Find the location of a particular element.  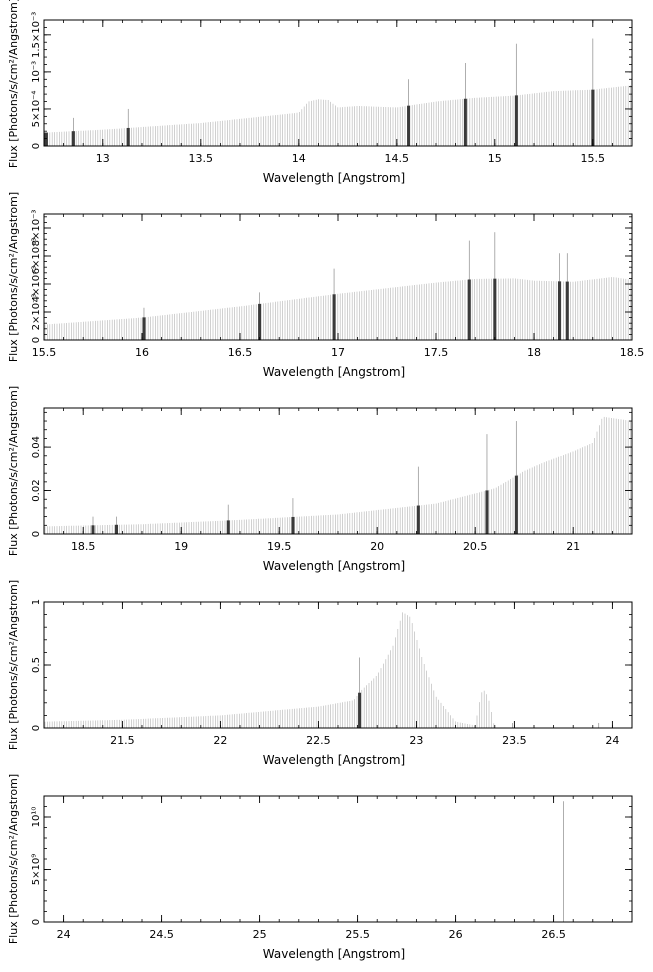

x-tick-label: 17 is located at coordinates (338, 352).